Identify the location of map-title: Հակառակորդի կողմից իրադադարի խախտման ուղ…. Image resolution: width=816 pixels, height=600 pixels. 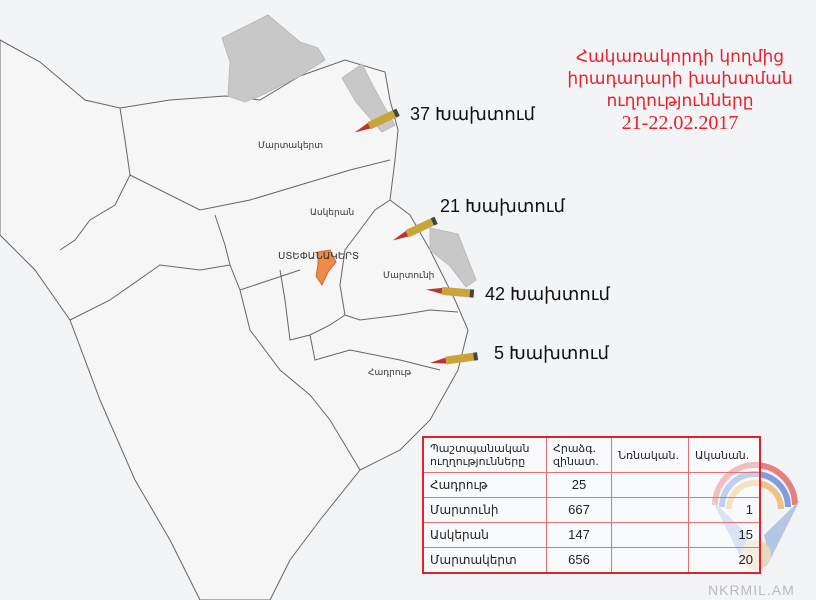
(680, 90).